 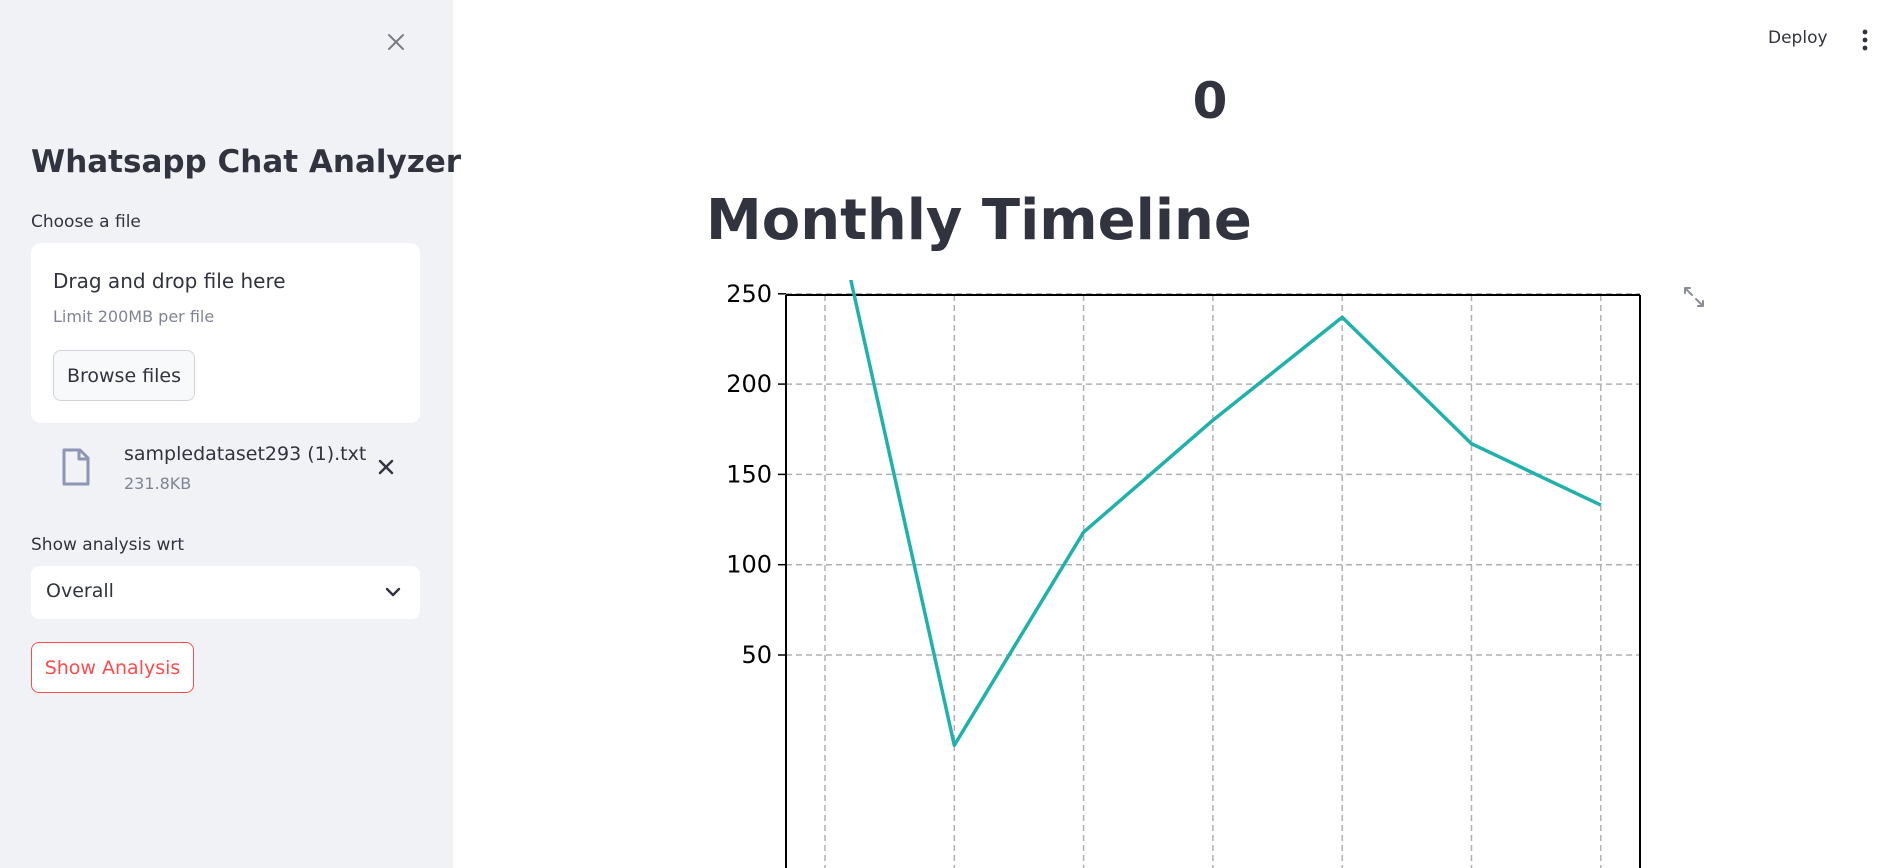 I want to click on more-vertical-icon, so click(x=1865, y=40).